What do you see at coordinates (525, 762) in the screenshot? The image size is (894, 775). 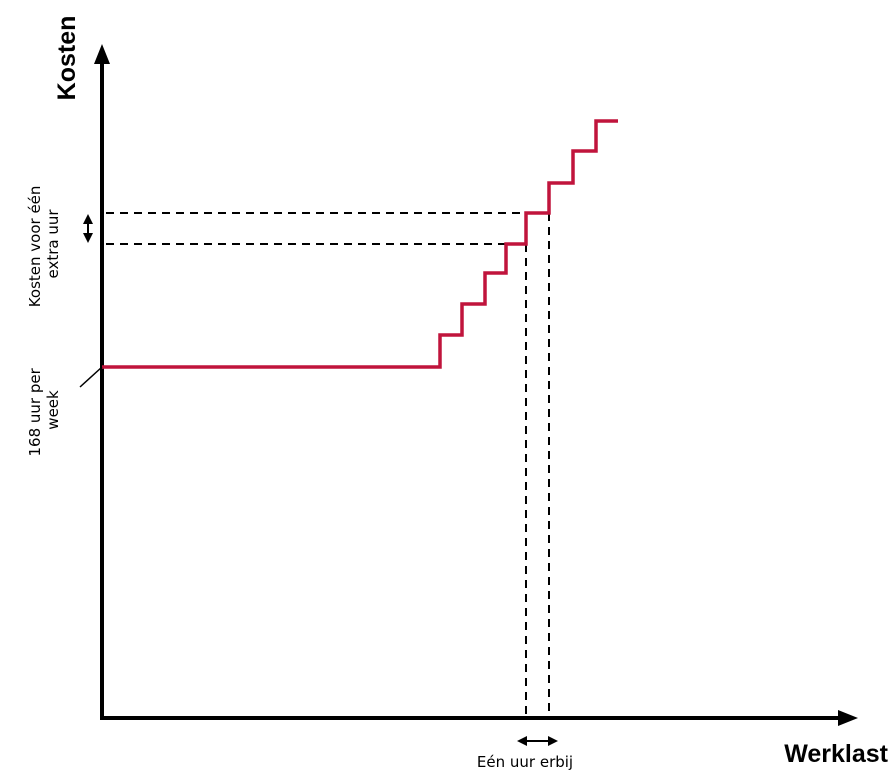 I see `extra-hour-label: Eén uur erbij` at bounding box center [525, 762].